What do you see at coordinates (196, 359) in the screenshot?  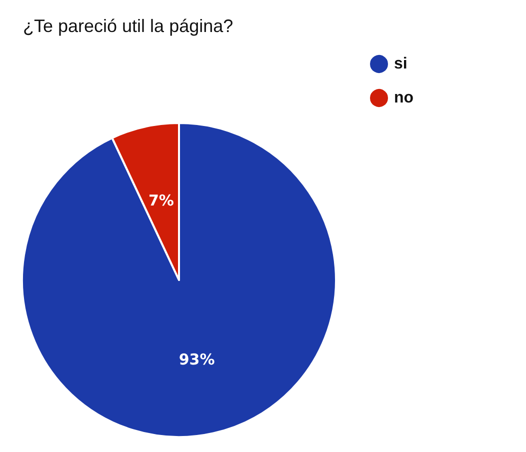 I see `data-label: 93%` at bounding box center [196, 359].